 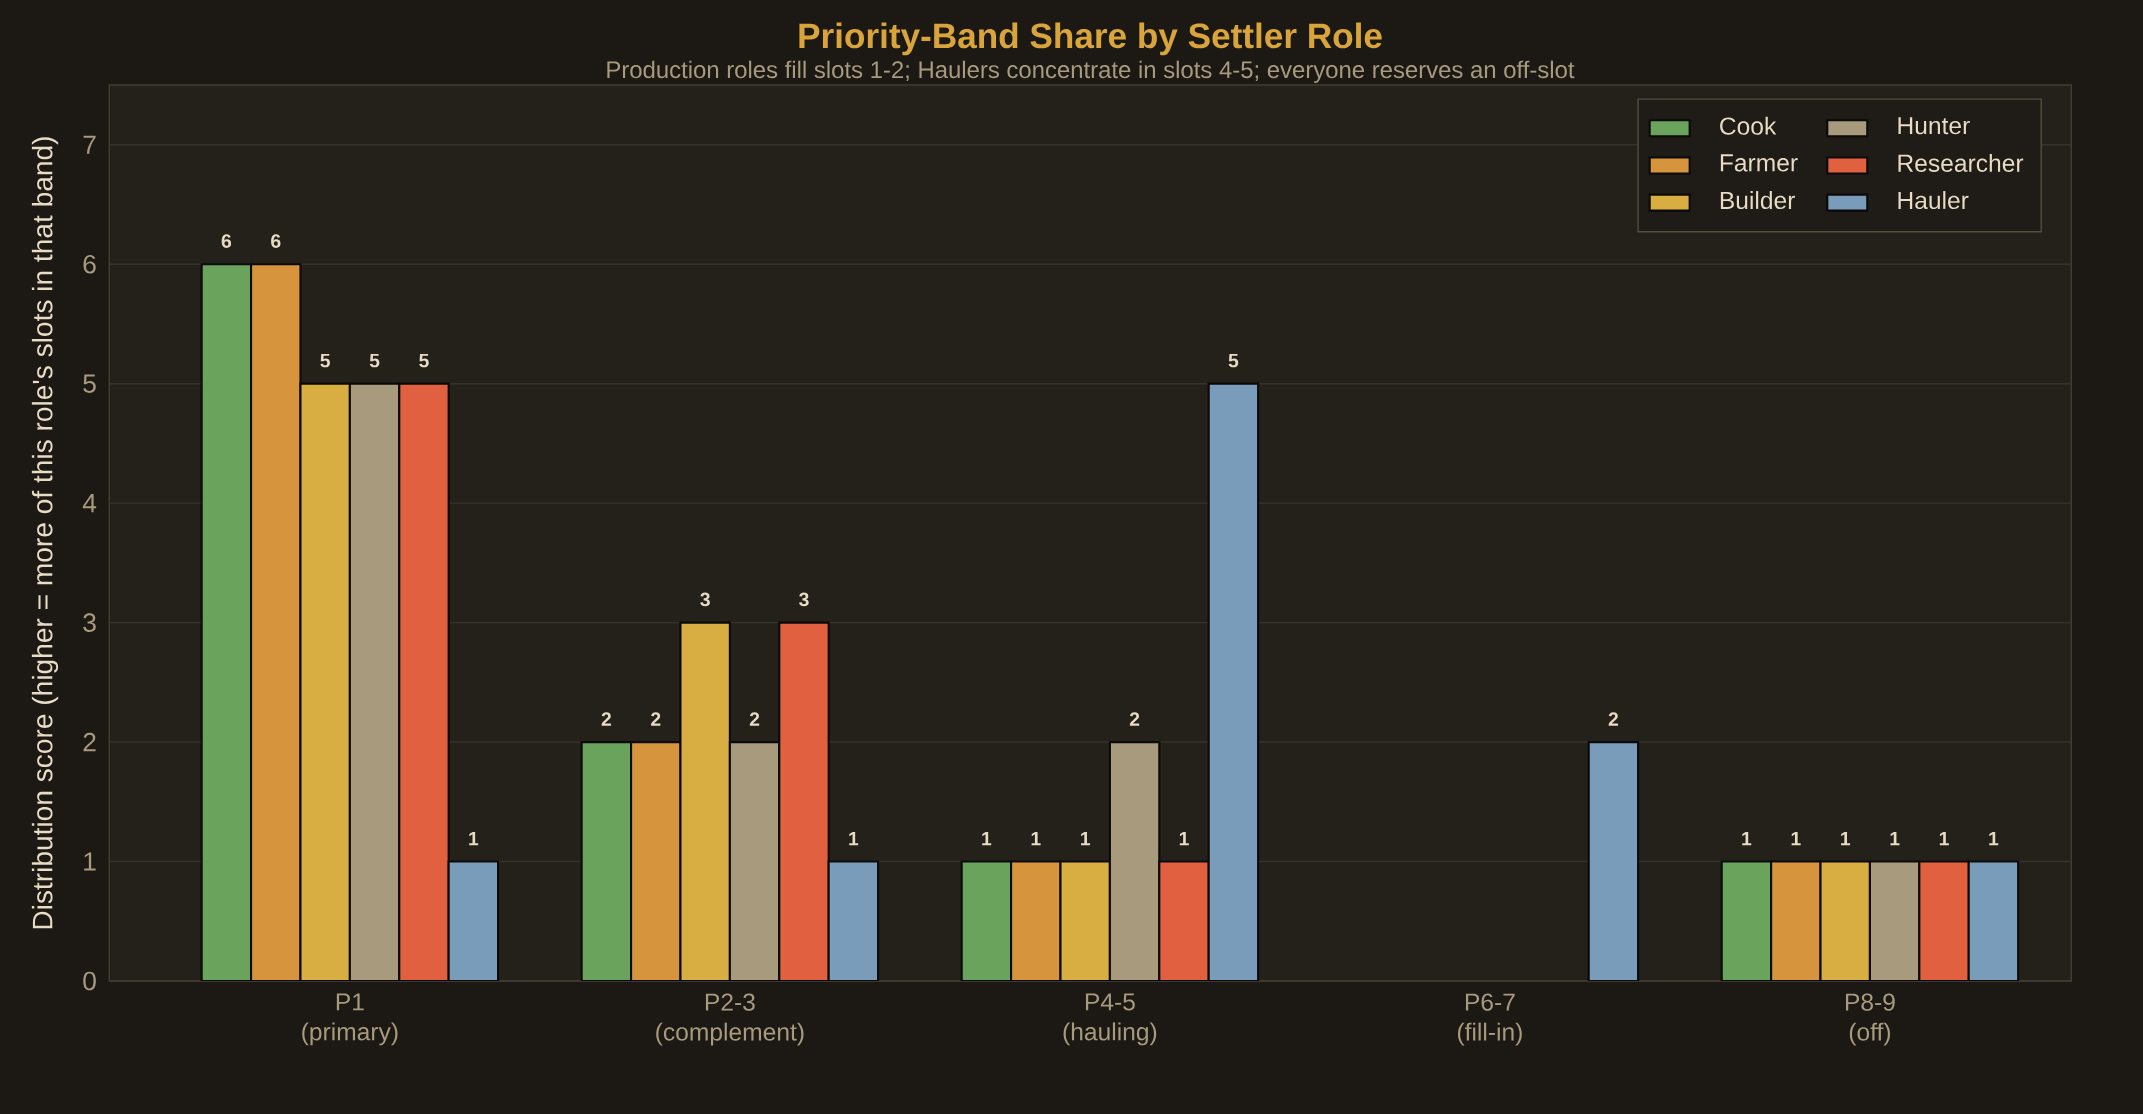 I want to click on y-tick-label: 7, so click(x=89, y=144).